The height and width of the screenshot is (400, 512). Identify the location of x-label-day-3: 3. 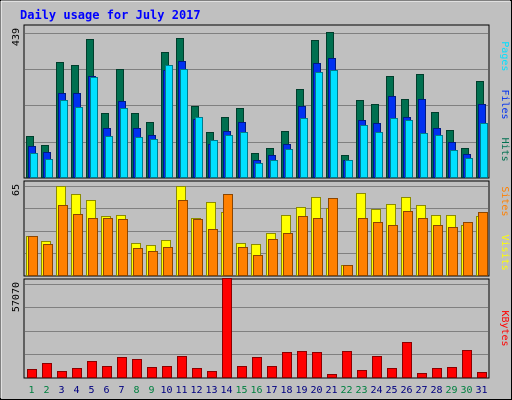
(61, 390).